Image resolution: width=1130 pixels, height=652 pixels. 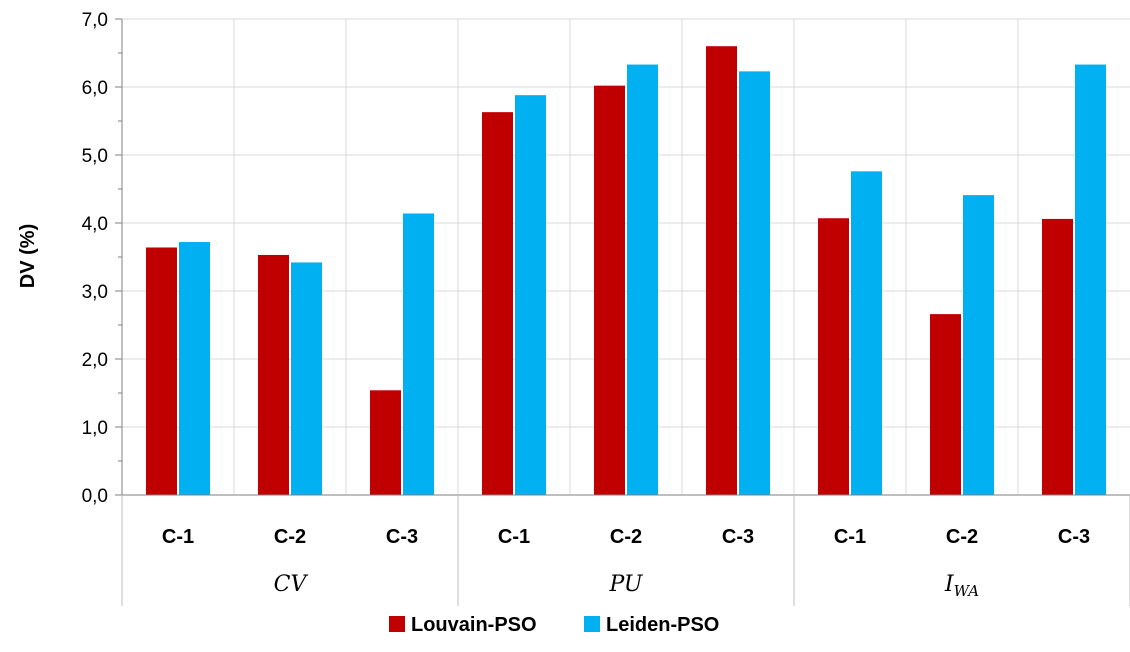 I want to click on group-label: CV, so click(x=291, y=584).